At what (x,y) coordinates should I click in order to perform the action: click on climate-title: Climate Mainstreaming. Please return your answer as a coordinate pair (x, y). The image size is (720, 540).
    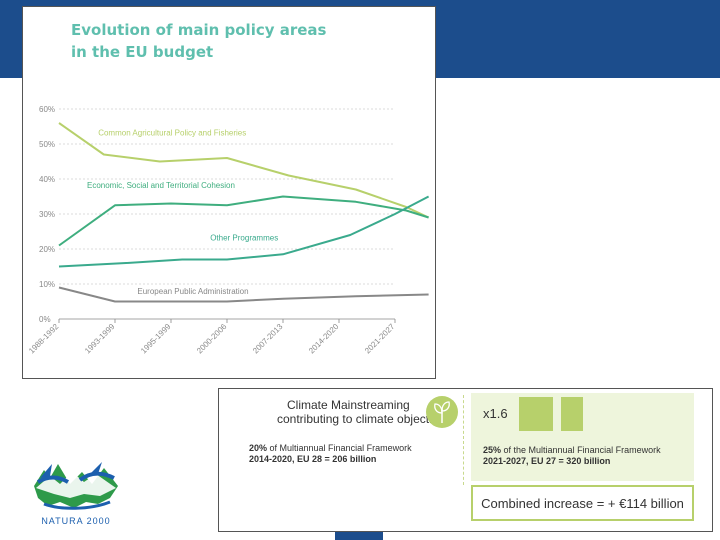
    Looking at the image, I should click on (348, 405).